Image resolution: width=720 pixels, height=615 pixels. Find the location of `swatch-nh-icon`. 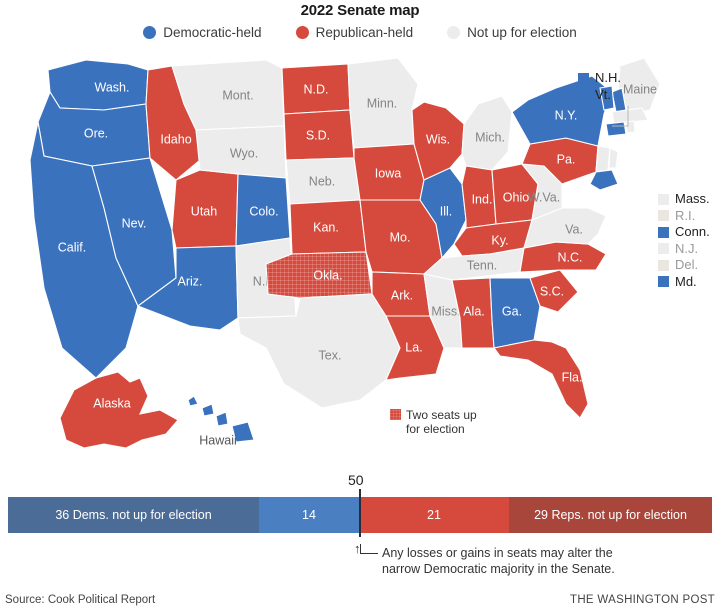

swatch-nh-icon is located at coordinates (583, 78).